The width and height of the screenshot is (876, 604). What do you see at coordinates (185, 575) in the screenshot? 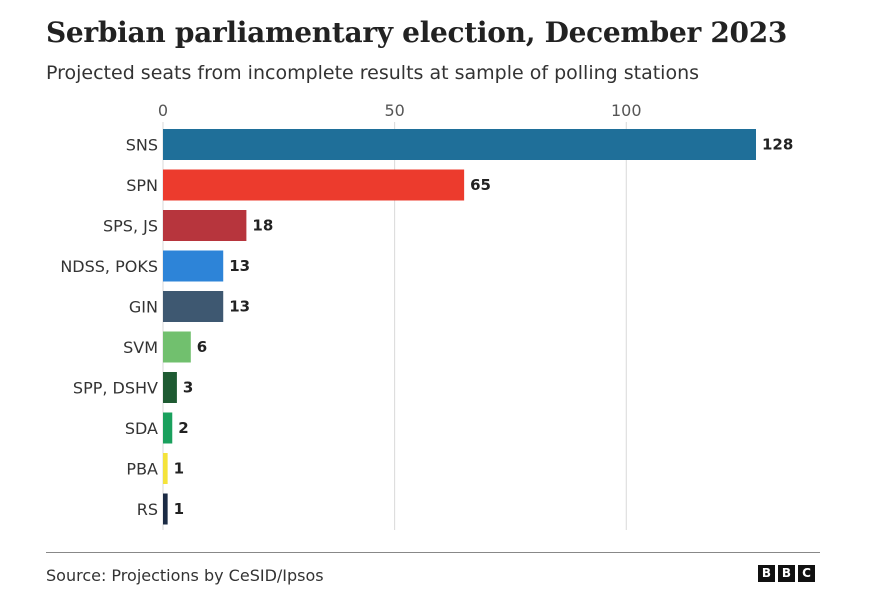
I see `source-note: Source: Projections by CeSID/Ipsos` at bounding box center [185, 575].